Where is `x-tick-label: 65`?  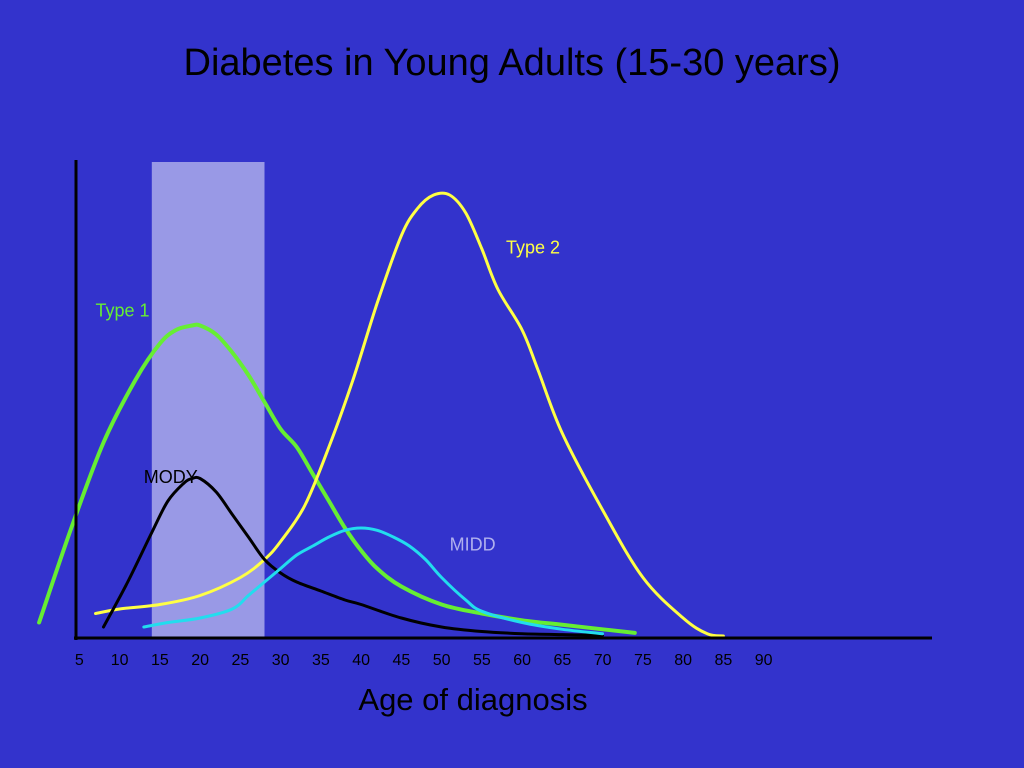 x-tick-label: 65 is located at coordinates (562, 660).